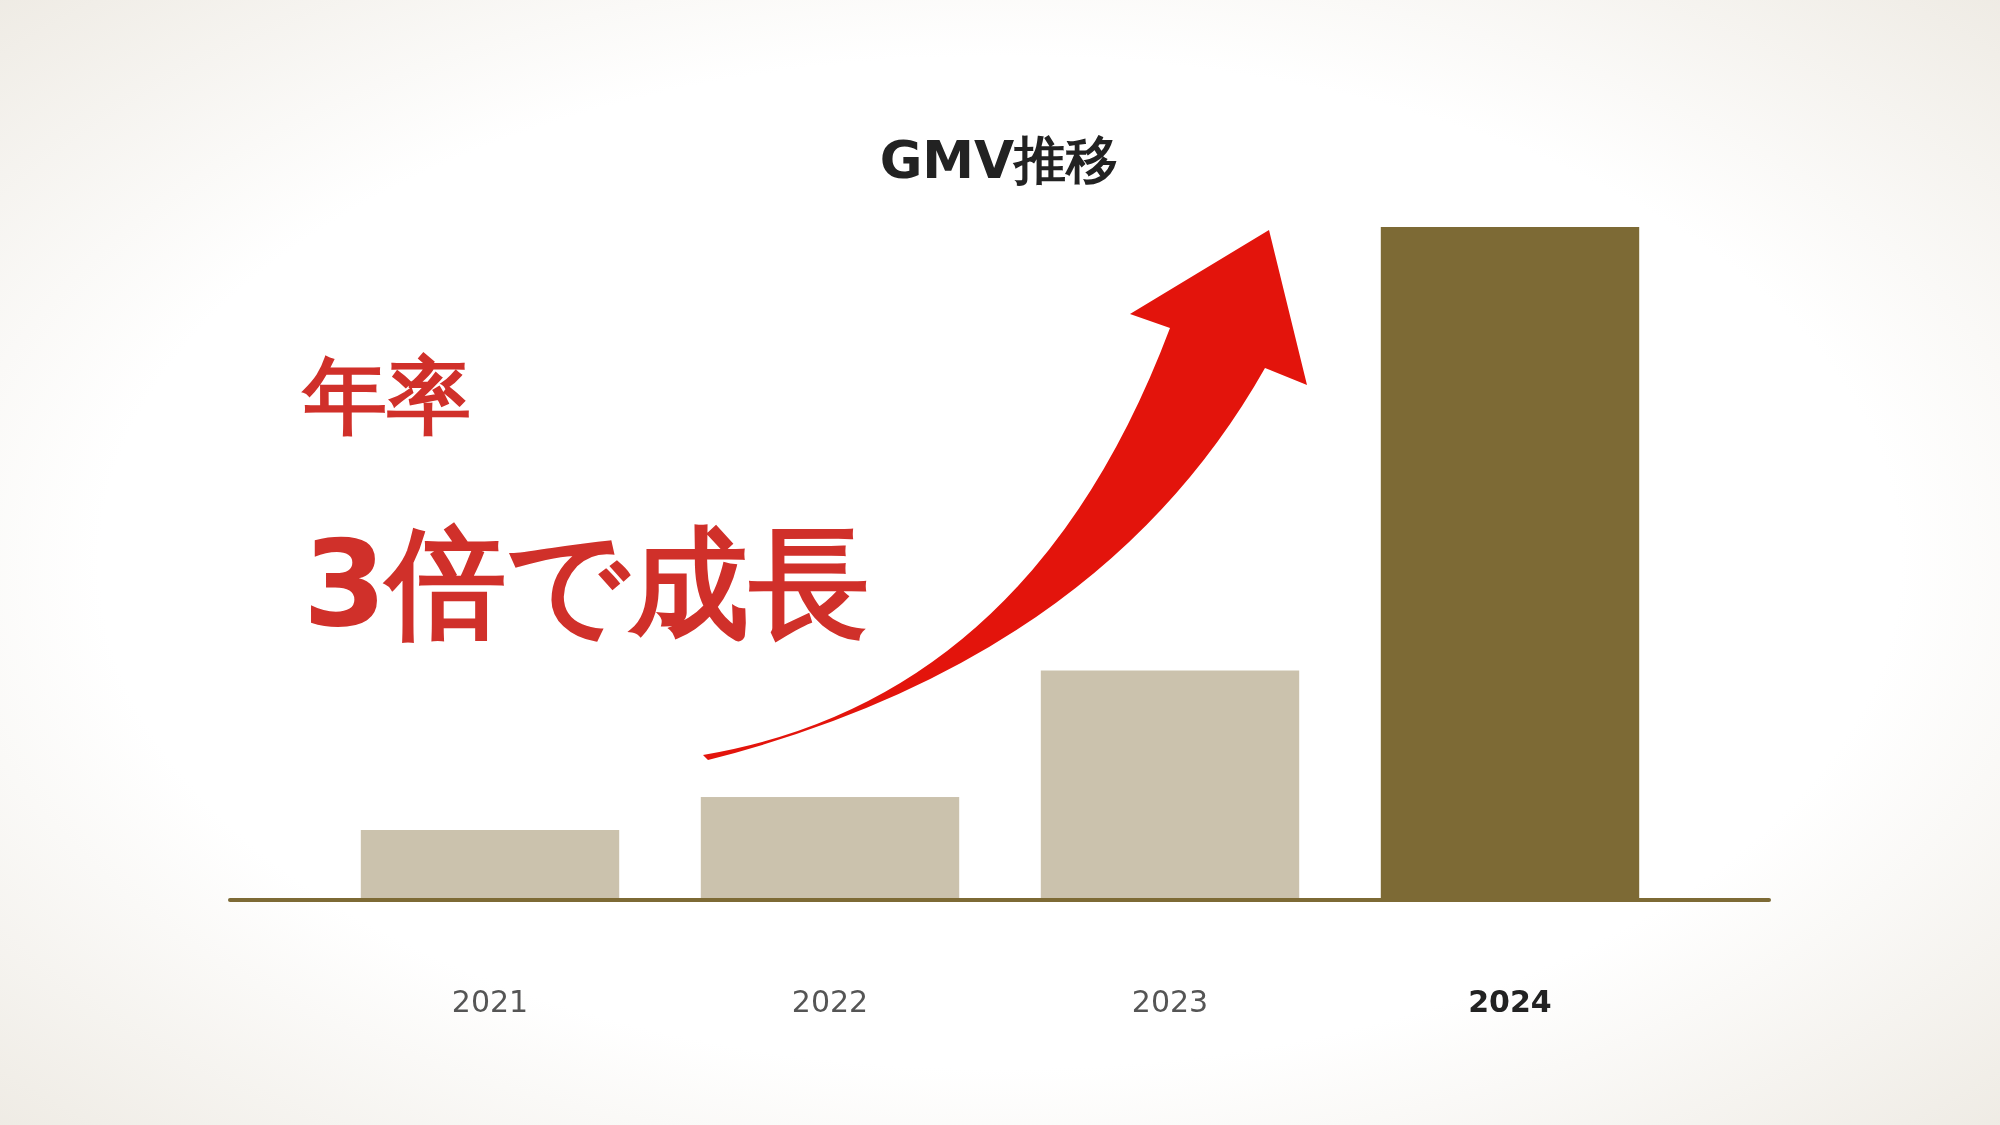  I want to click on annotation: 3倍で成長, so click(586, 583).